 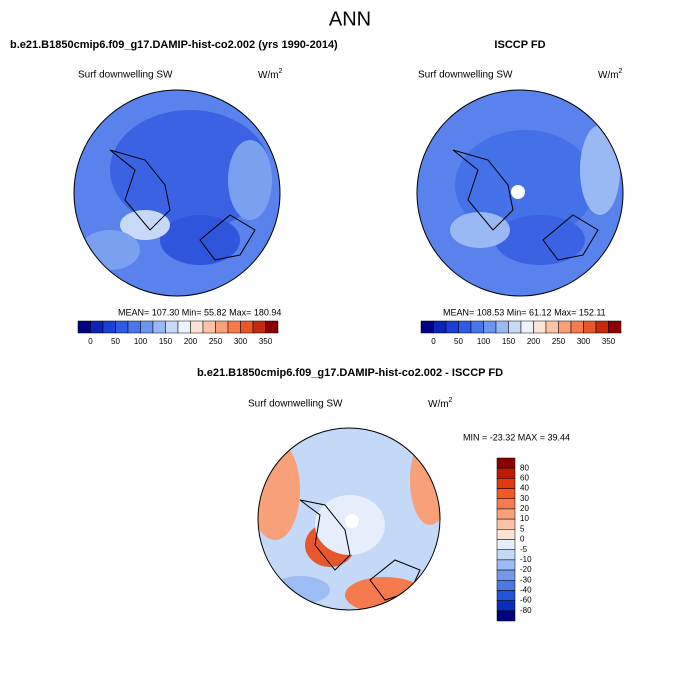 What do you see at coordinates (524, 488) in the screenshot?
I see `colorbar-label: 40` at bounding box center [524, 488].